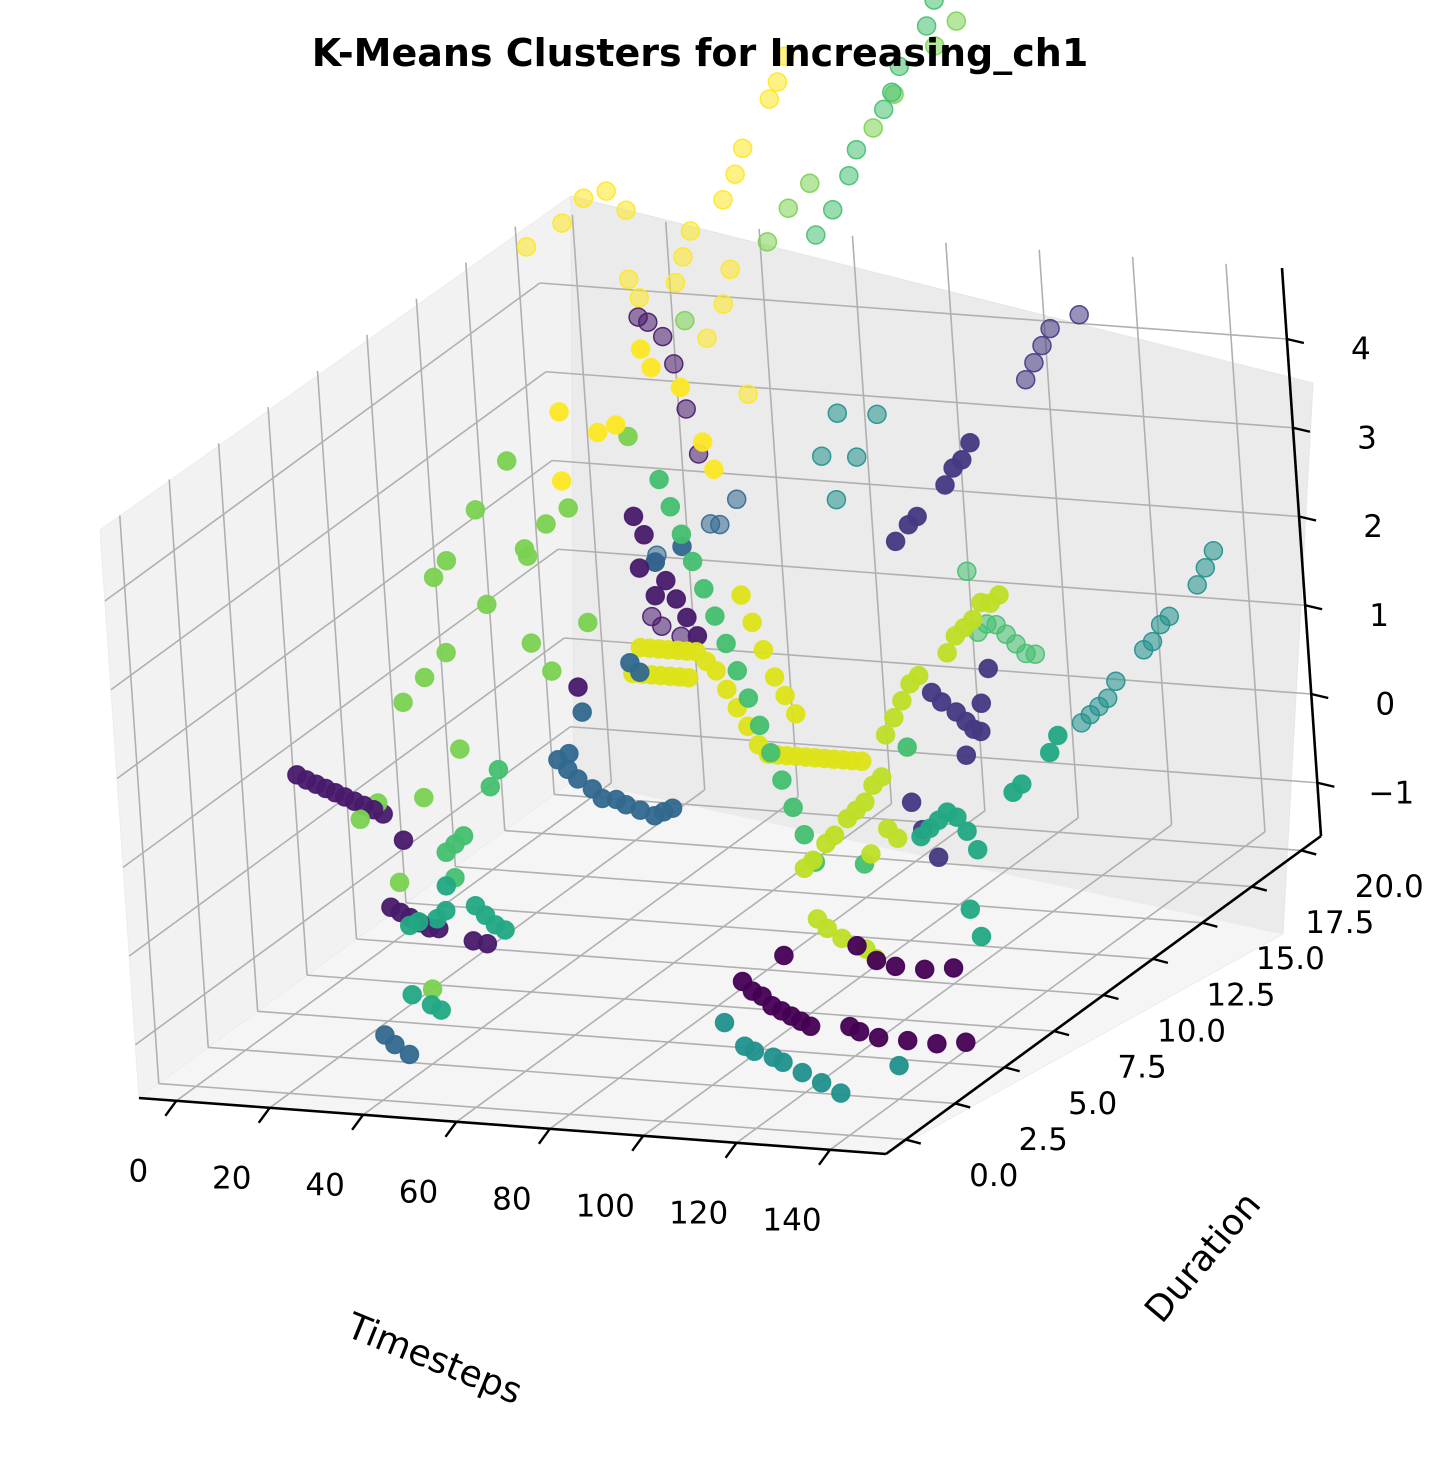 Image resolution: width=1431 pixels, height=1470 pixels. Describe the element at coordinates (1141, 1068) in the screenshot. I see `y-tick-label: 7.5` at that location.